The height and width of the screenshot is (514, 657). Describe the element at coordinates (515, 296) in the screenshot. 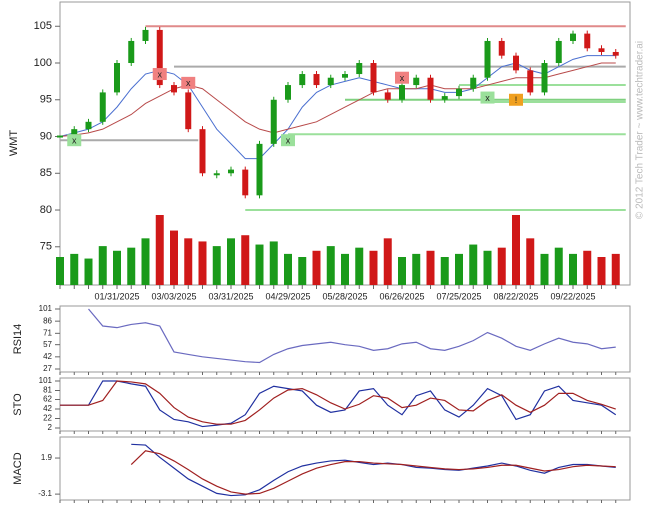

I see `x-tick-label: 08/22/2025` at that location.